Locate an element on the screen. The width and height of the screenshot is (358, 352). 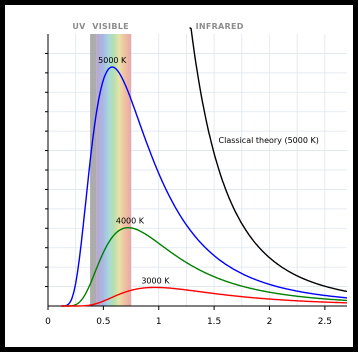
series-label-5000-k: 5000 K is located at coordinates (112, 60).